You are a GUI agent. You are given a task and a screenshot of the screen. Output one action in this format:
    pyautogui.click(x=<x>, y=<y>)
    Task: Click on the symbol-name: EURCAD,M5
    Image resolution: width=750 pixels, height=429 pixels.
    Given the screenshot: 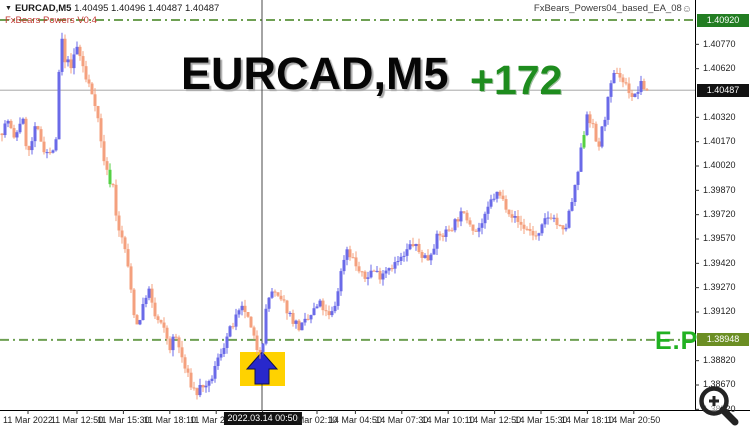 What is the action you would take?
    pyautogui.click(x=43, y=8)
    